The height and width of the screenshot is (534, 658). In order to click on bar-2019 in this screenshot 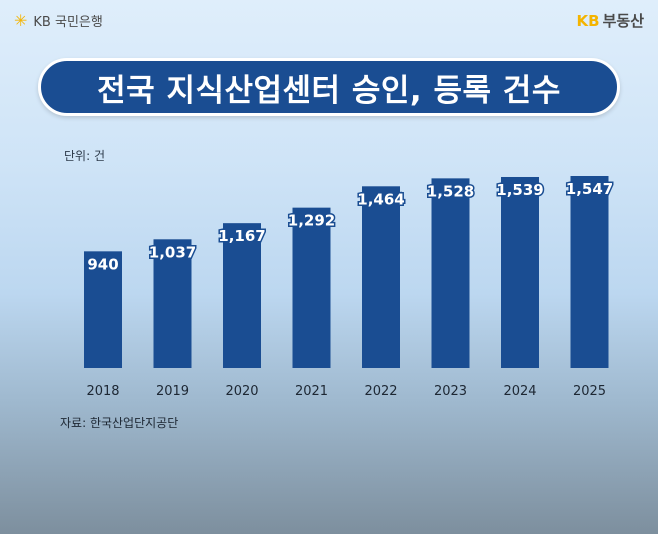, I will do `click(172, 303)`.